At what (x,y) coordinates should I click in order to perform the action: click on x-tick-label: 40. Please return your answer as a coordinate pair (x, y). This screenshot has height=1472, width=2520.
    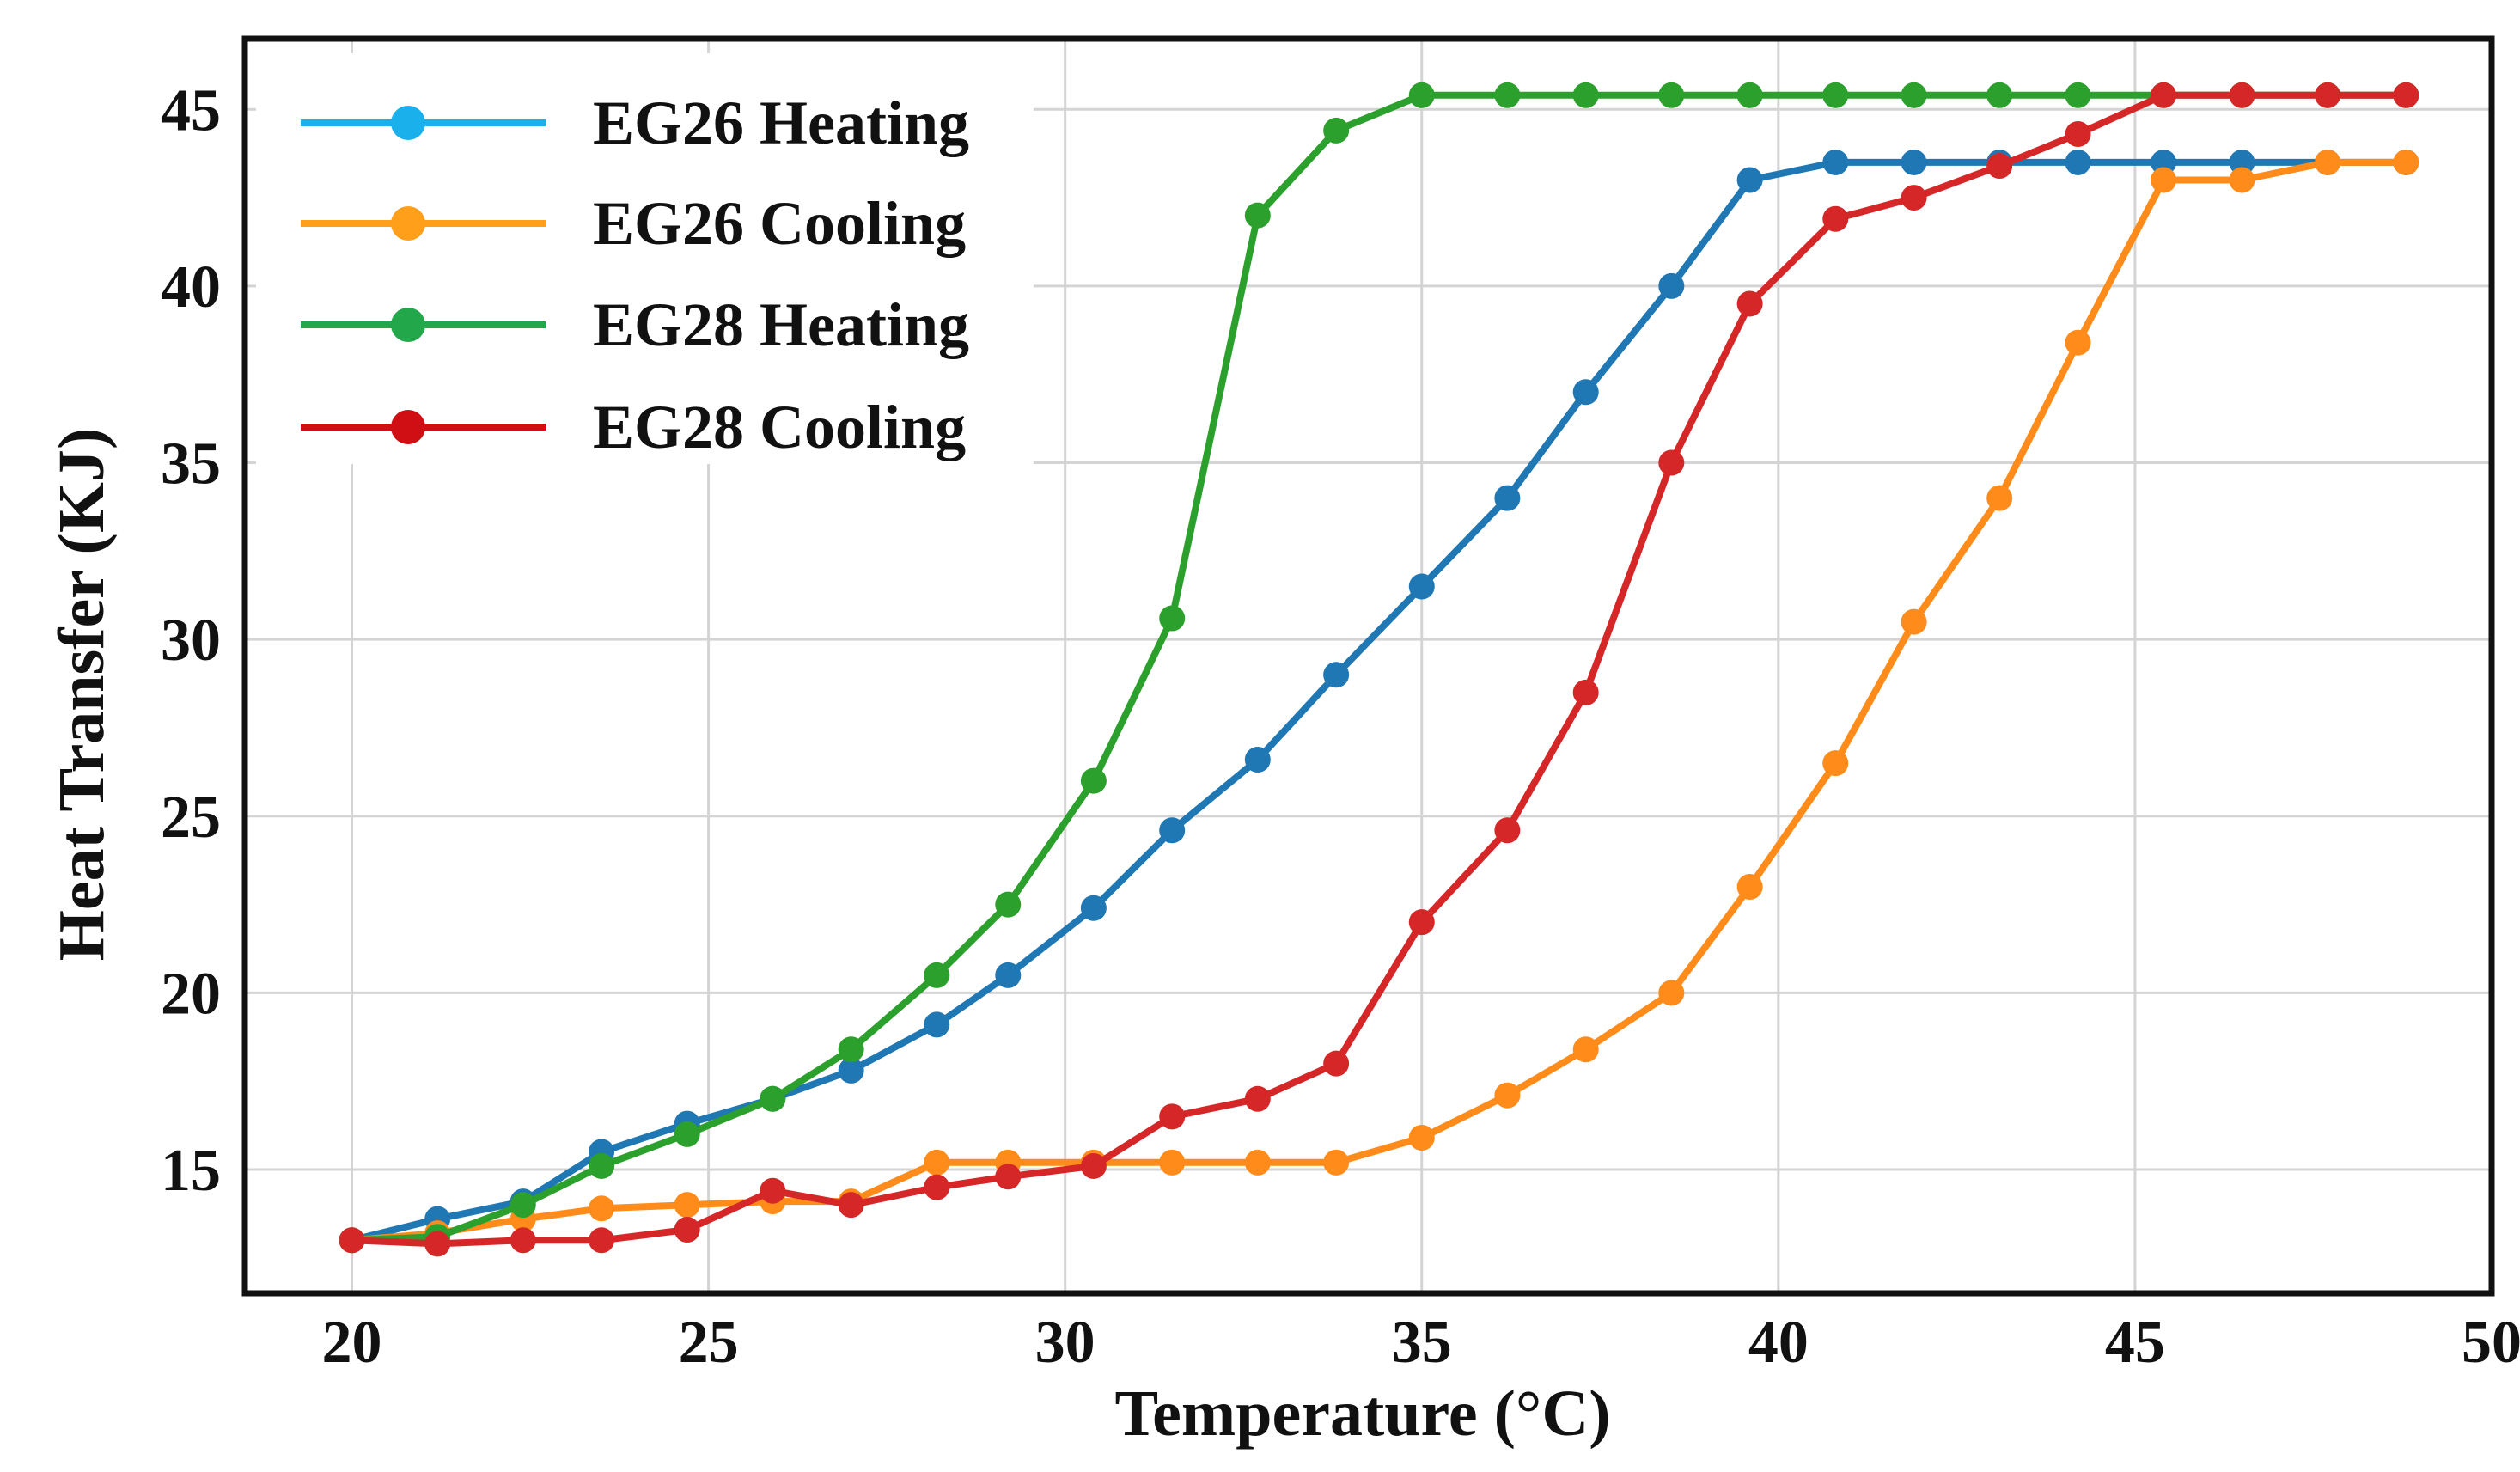
    Looking at the image, I should click on (1779, 1343).